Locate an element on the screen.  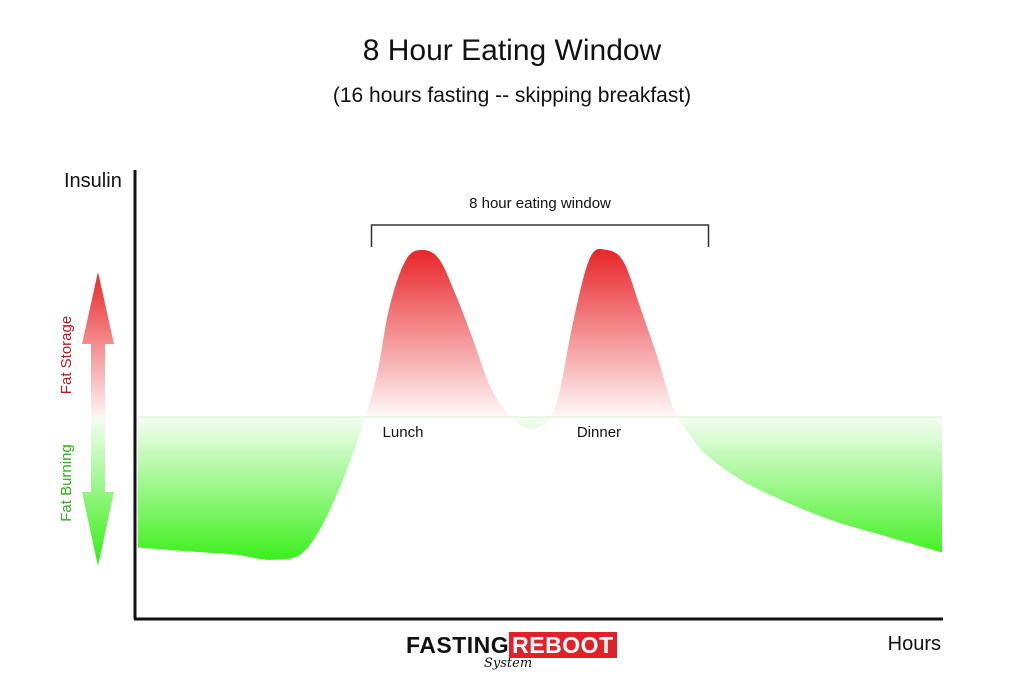
fat-storage-arrow is located at coordinates (98, 344).